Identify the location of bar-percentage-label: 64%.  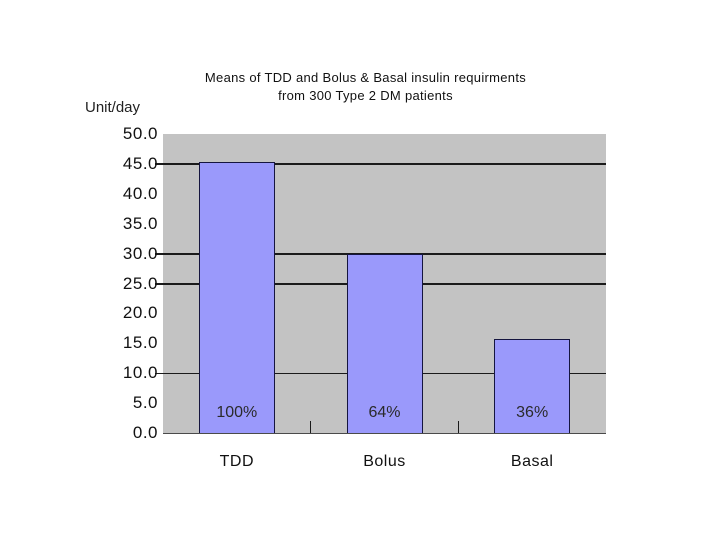
(384, 412).